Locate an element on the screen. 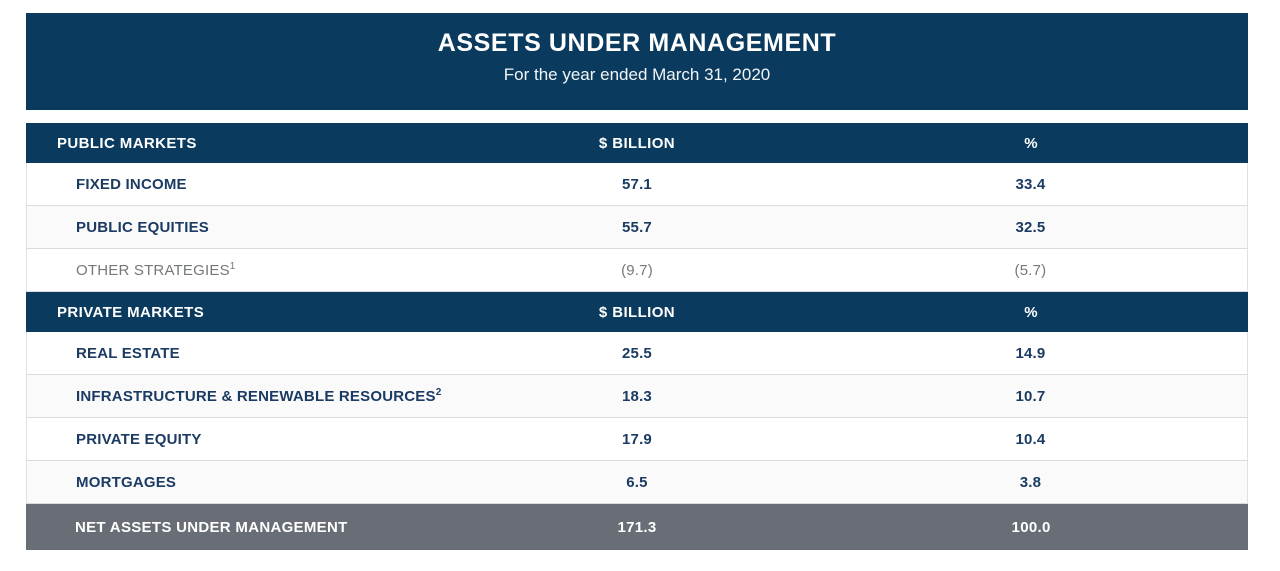 The image size is (1280, 571). row-label: PRIVATE EQUITY is located at coordinates (243, 439).